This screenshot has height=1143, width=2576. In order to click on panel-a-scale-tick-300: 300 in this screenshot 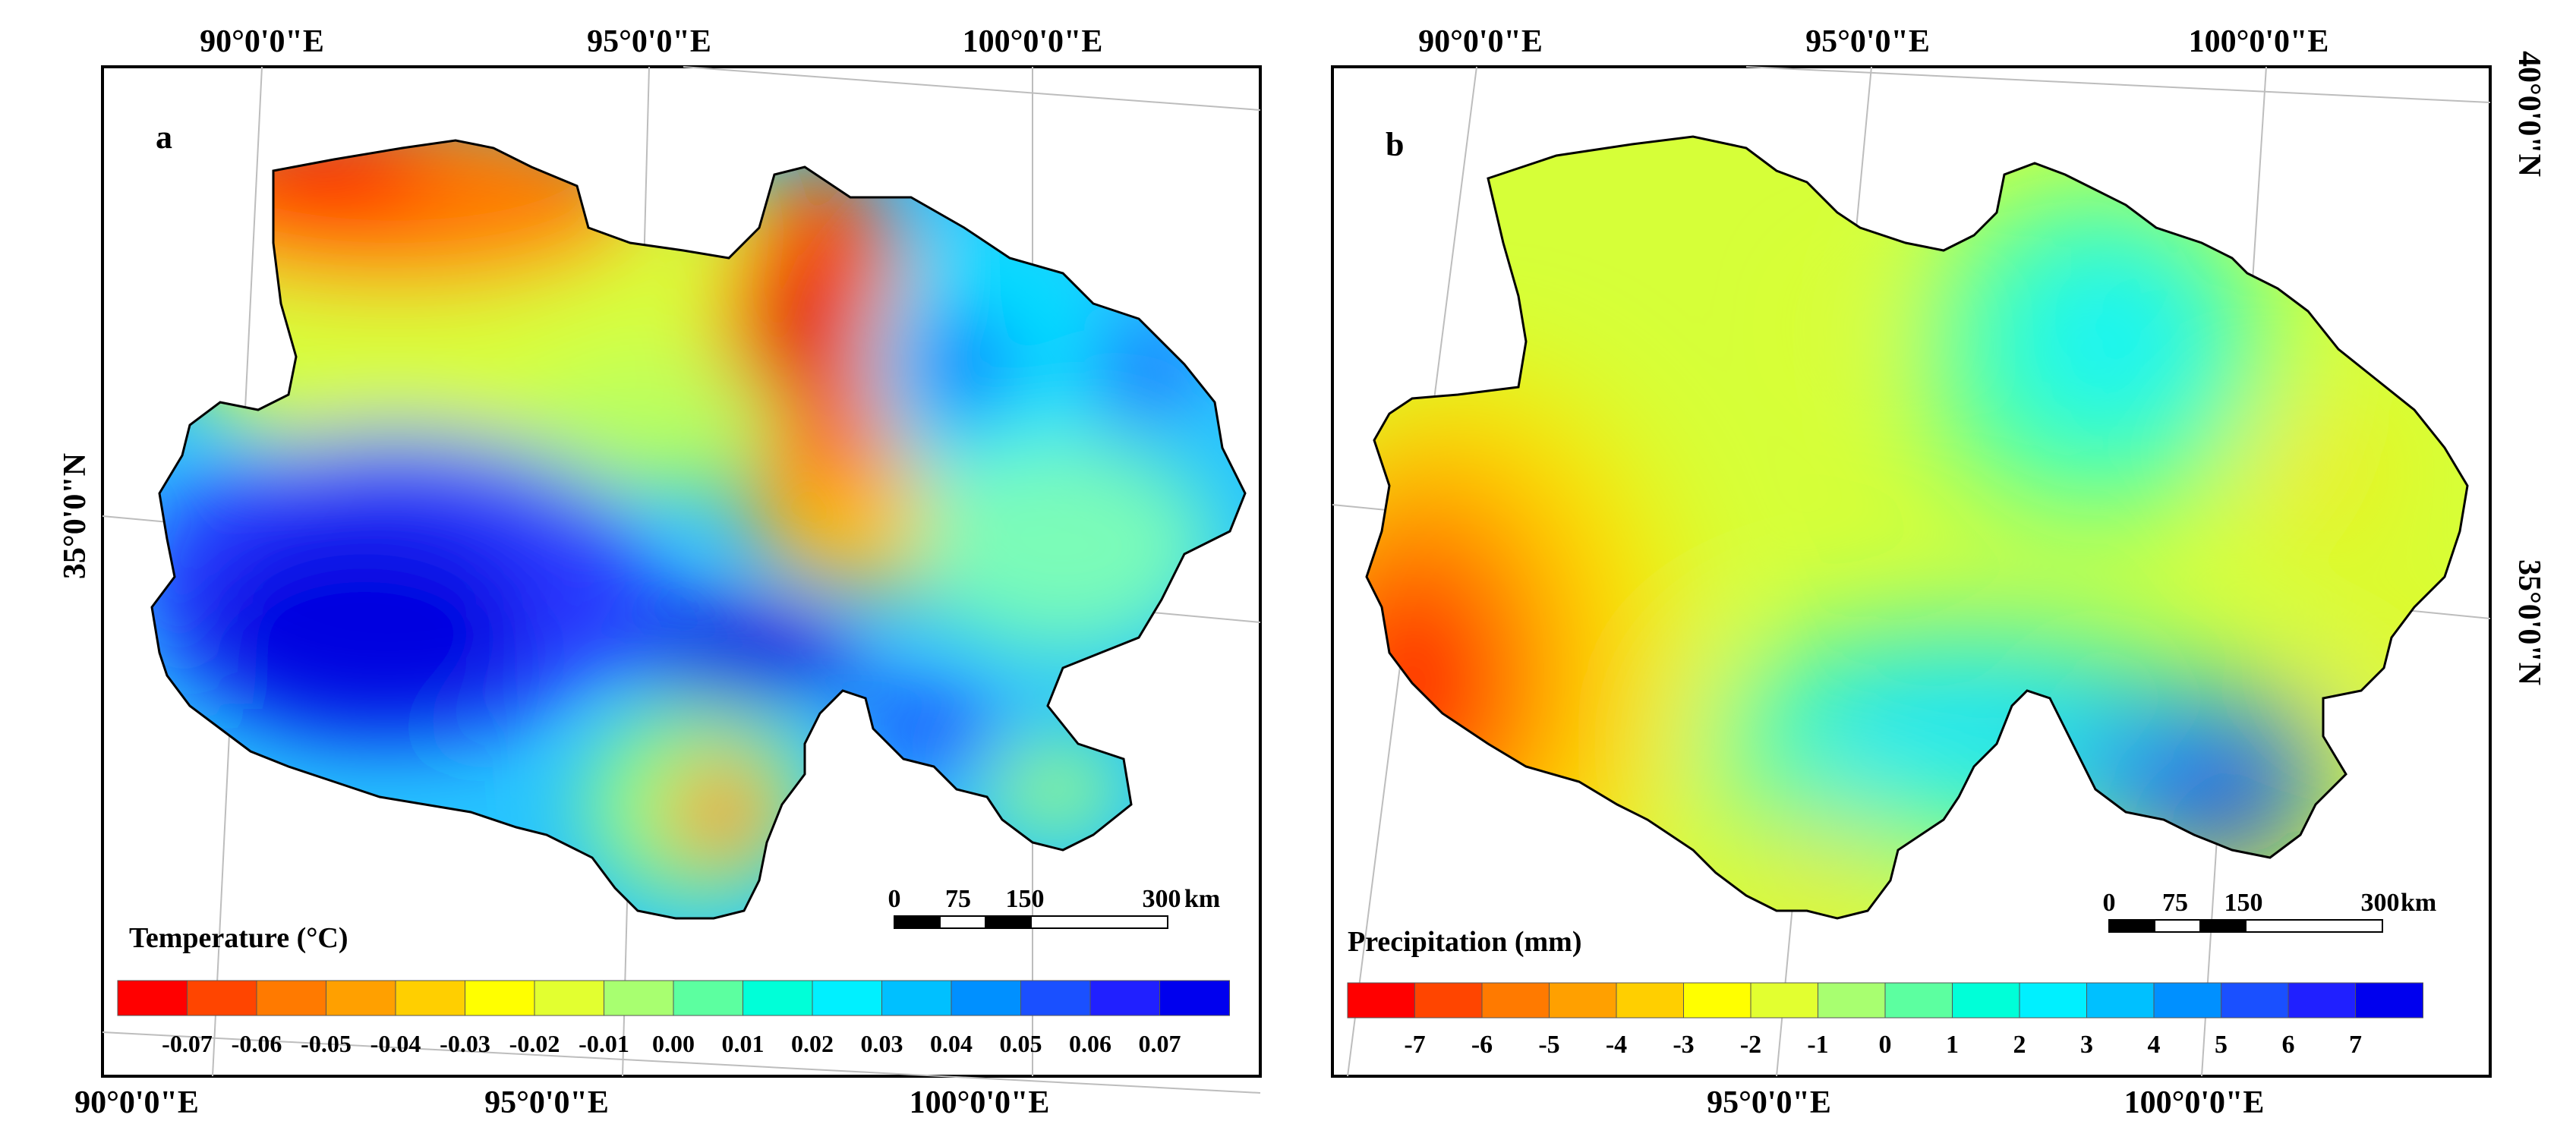, I will do `click(1162, 899)`.